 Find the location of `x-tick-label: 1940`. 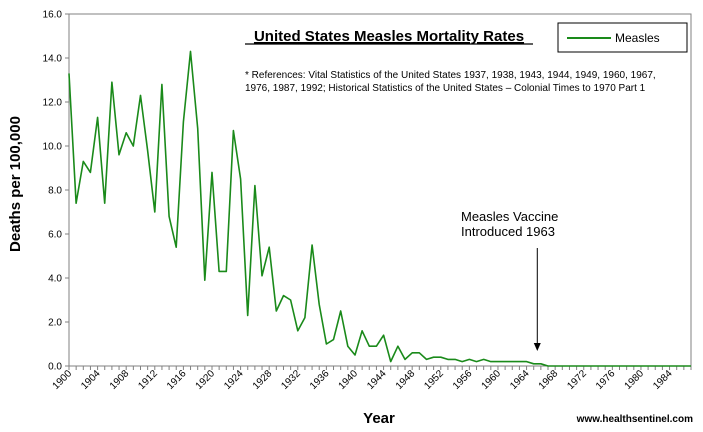

x-tick-label: 1940 is located at coordinates (349, 380).